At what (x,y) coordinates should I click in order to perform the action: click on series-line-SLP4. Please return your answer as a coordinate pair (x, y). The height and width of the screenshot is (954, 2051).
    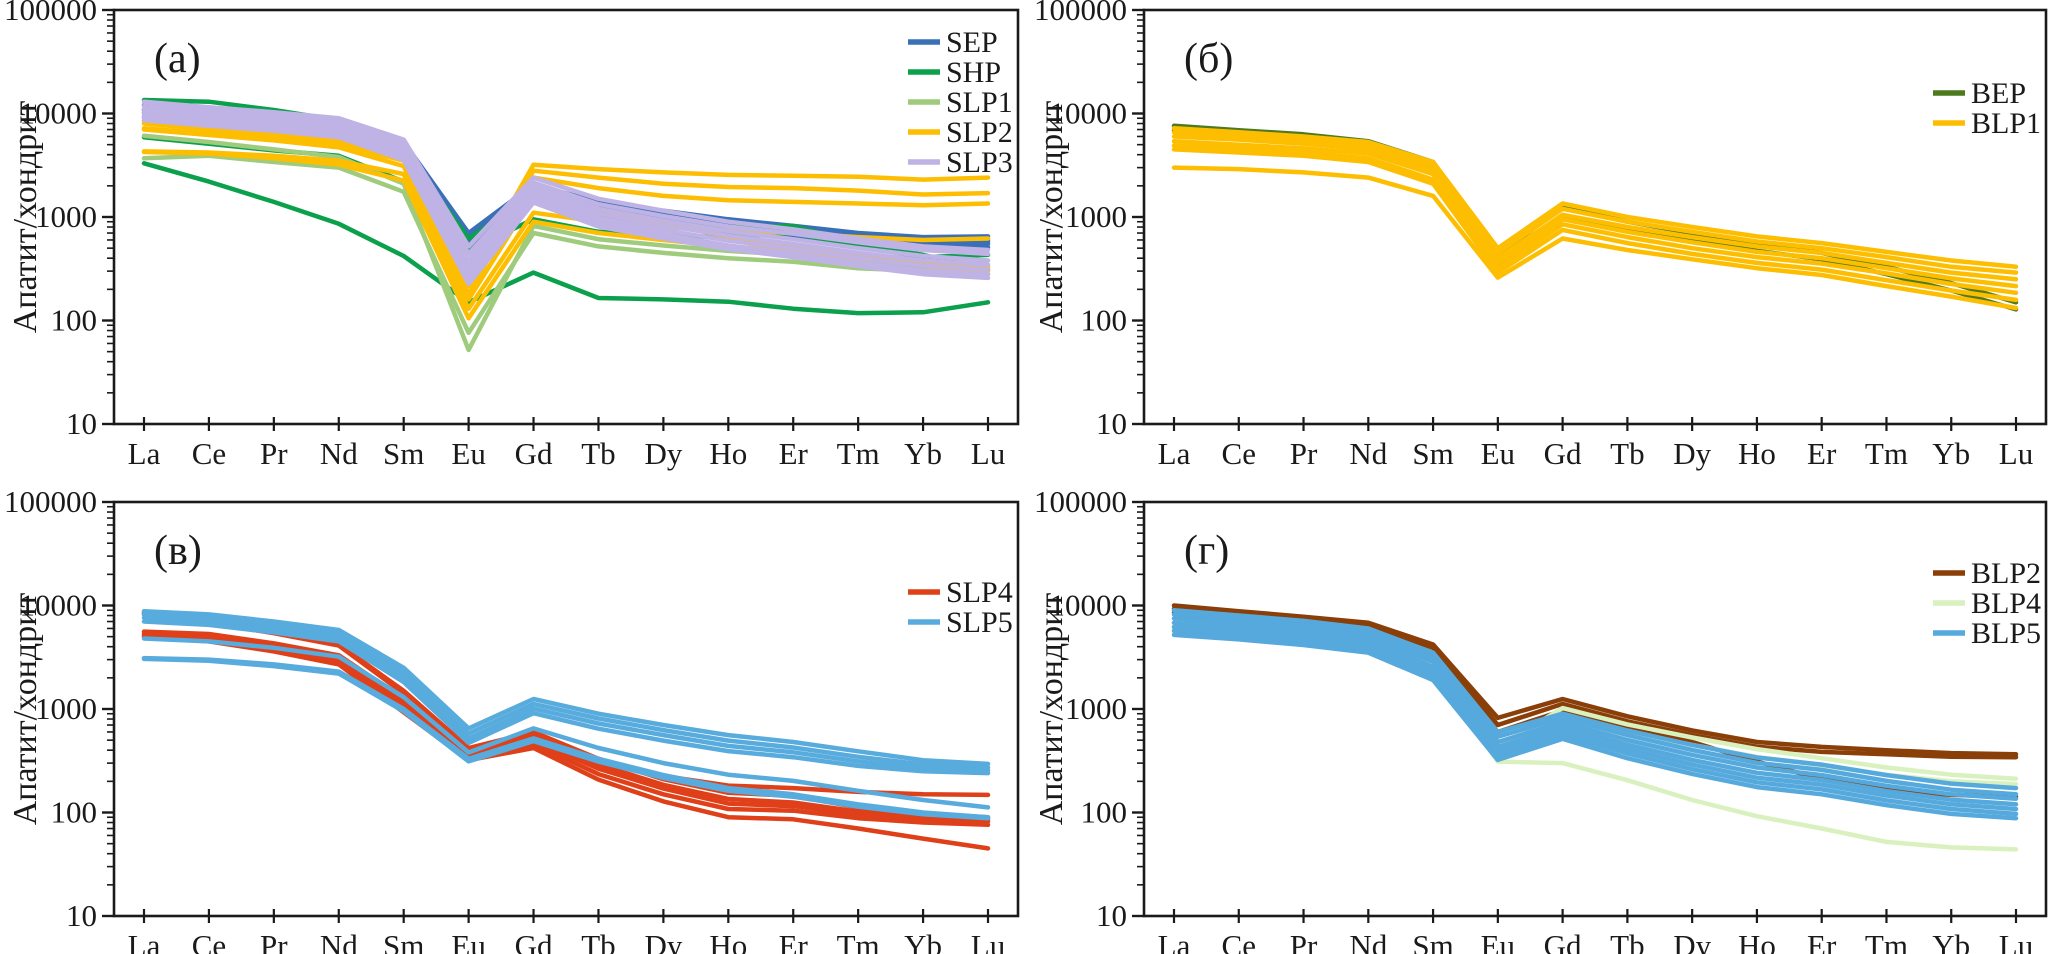
    Looking at the image, I should click on (566, 742).